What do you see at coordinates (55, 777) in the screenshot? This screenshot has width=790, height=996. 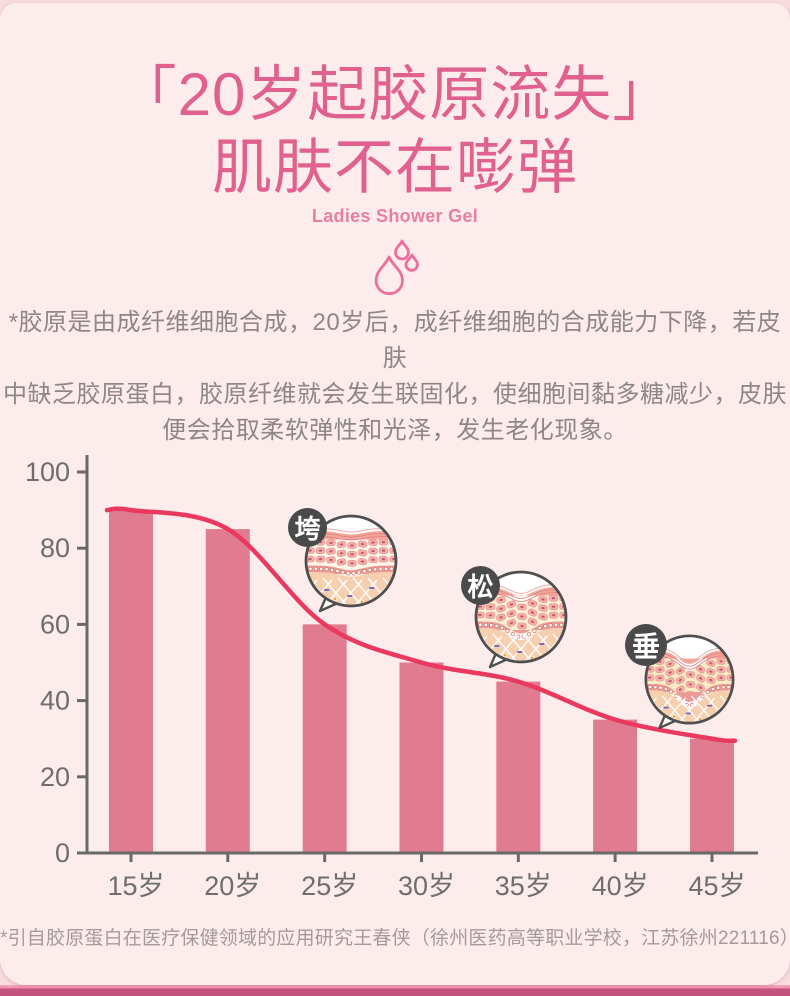 I see `y-tick-label: 20` at bounding box center [55, 777].